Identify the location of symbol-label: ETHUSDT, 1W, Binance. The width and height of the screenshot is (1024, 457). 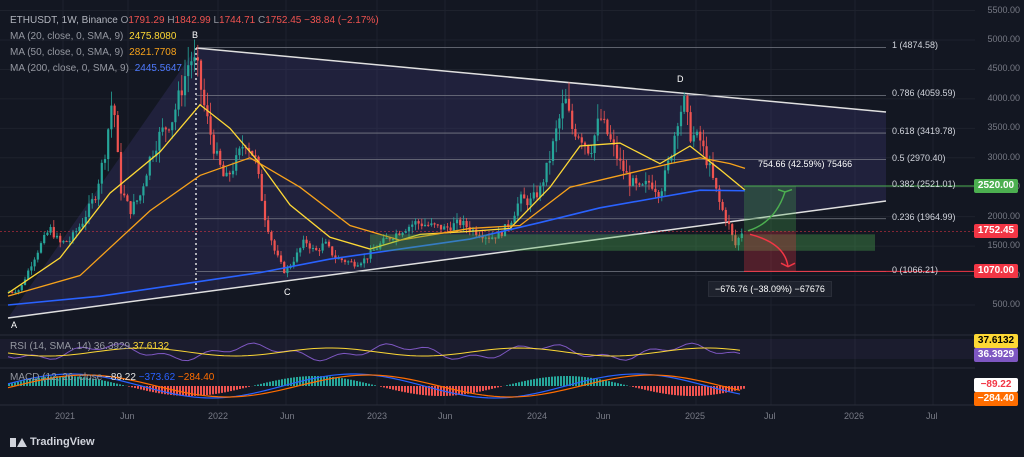
(64, 20).